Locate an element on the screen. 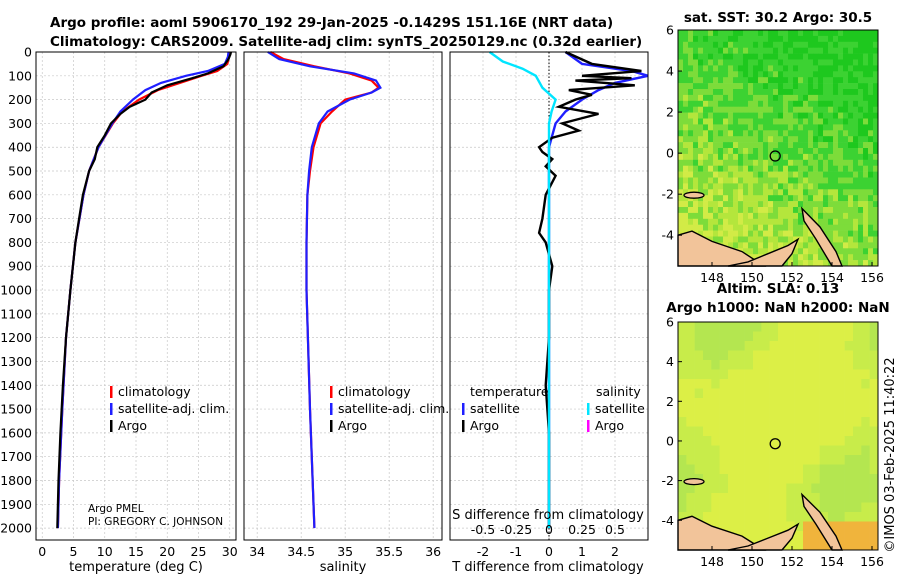 The width and height of the screenshot is (900, 580). sst-map-title: sat. SST: 30.2 Argo: 30.5 is located at coordinates (778, 18).